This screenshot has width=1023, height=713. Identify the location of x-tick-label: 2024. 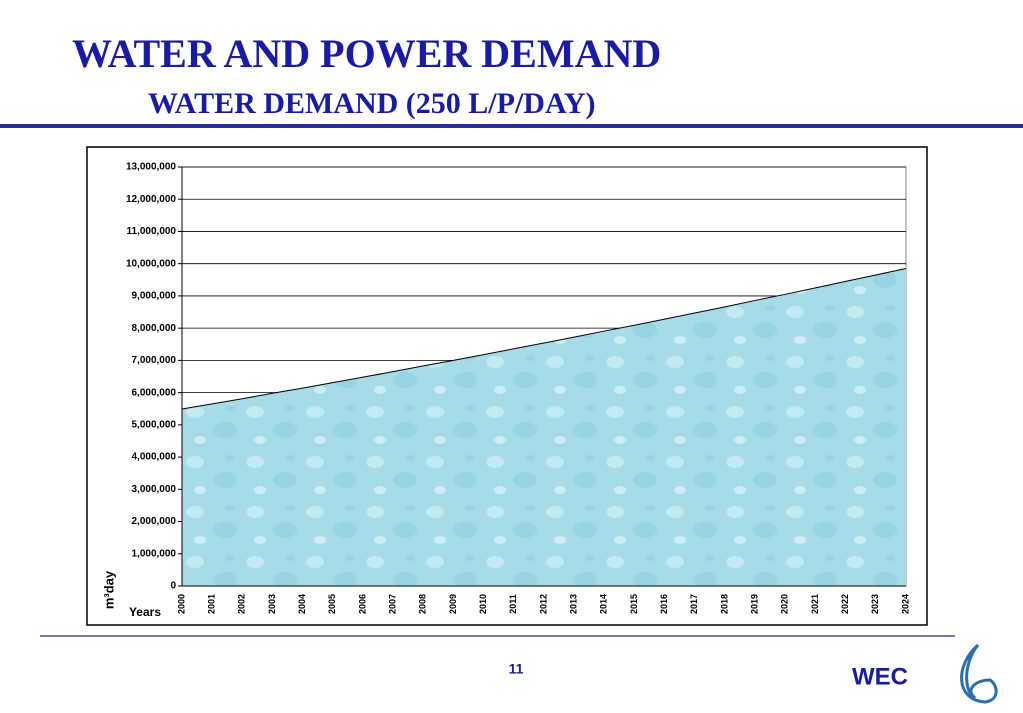
(905, 604).